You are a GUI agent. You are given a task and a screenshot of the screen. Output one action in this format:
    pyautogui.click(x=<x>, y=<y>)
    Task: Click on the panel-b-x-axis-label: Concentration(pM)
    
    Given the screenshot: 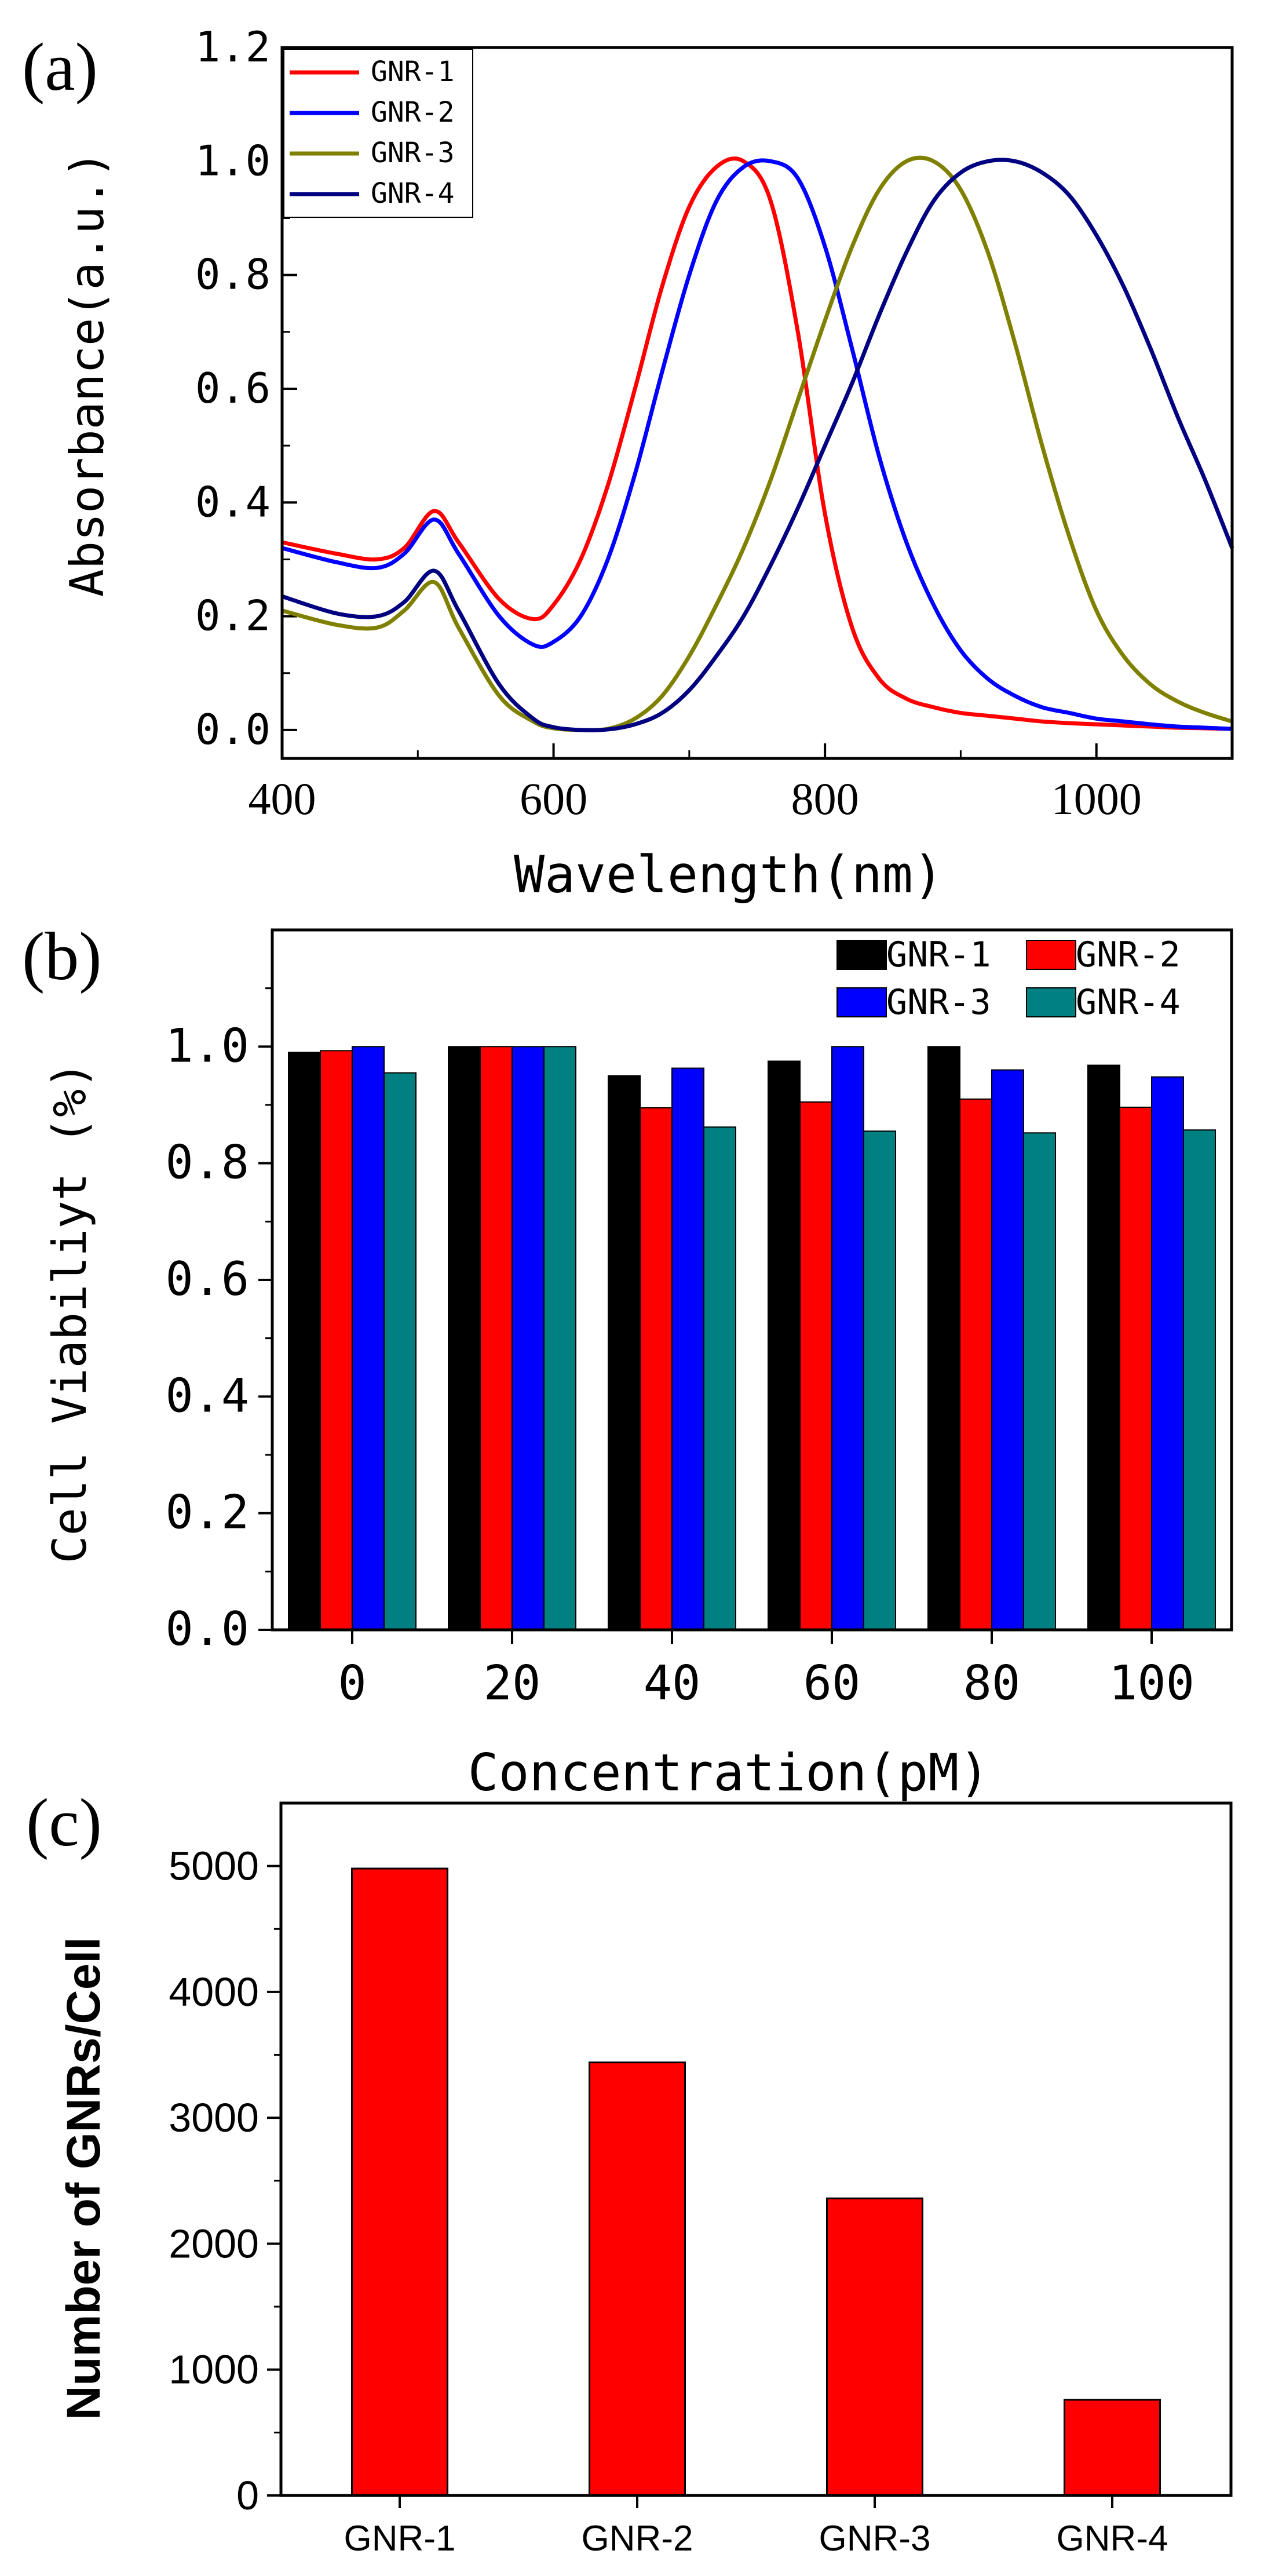 What is the action you would take?
    pyautogui.click(x=729, y=1773)
    